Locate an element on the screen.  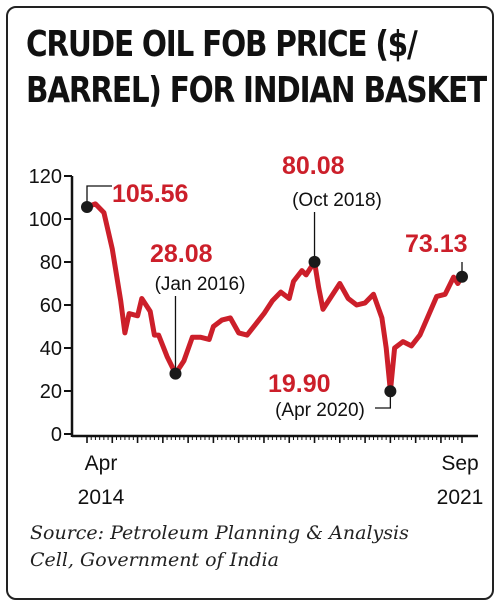
source-line-2: Cell, Government of India is located at coordinates (154, 560).